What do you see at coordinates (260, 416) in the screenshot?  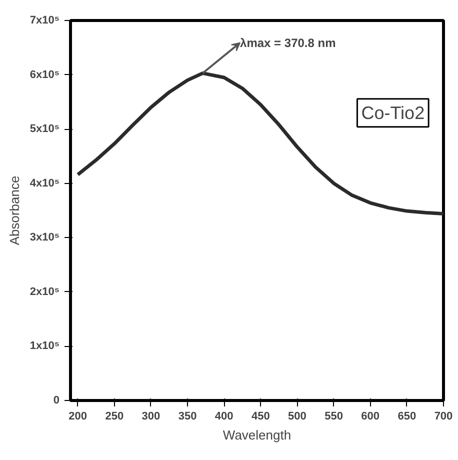 I see `x-tick-label: 450` at bounding box center [260, 416].